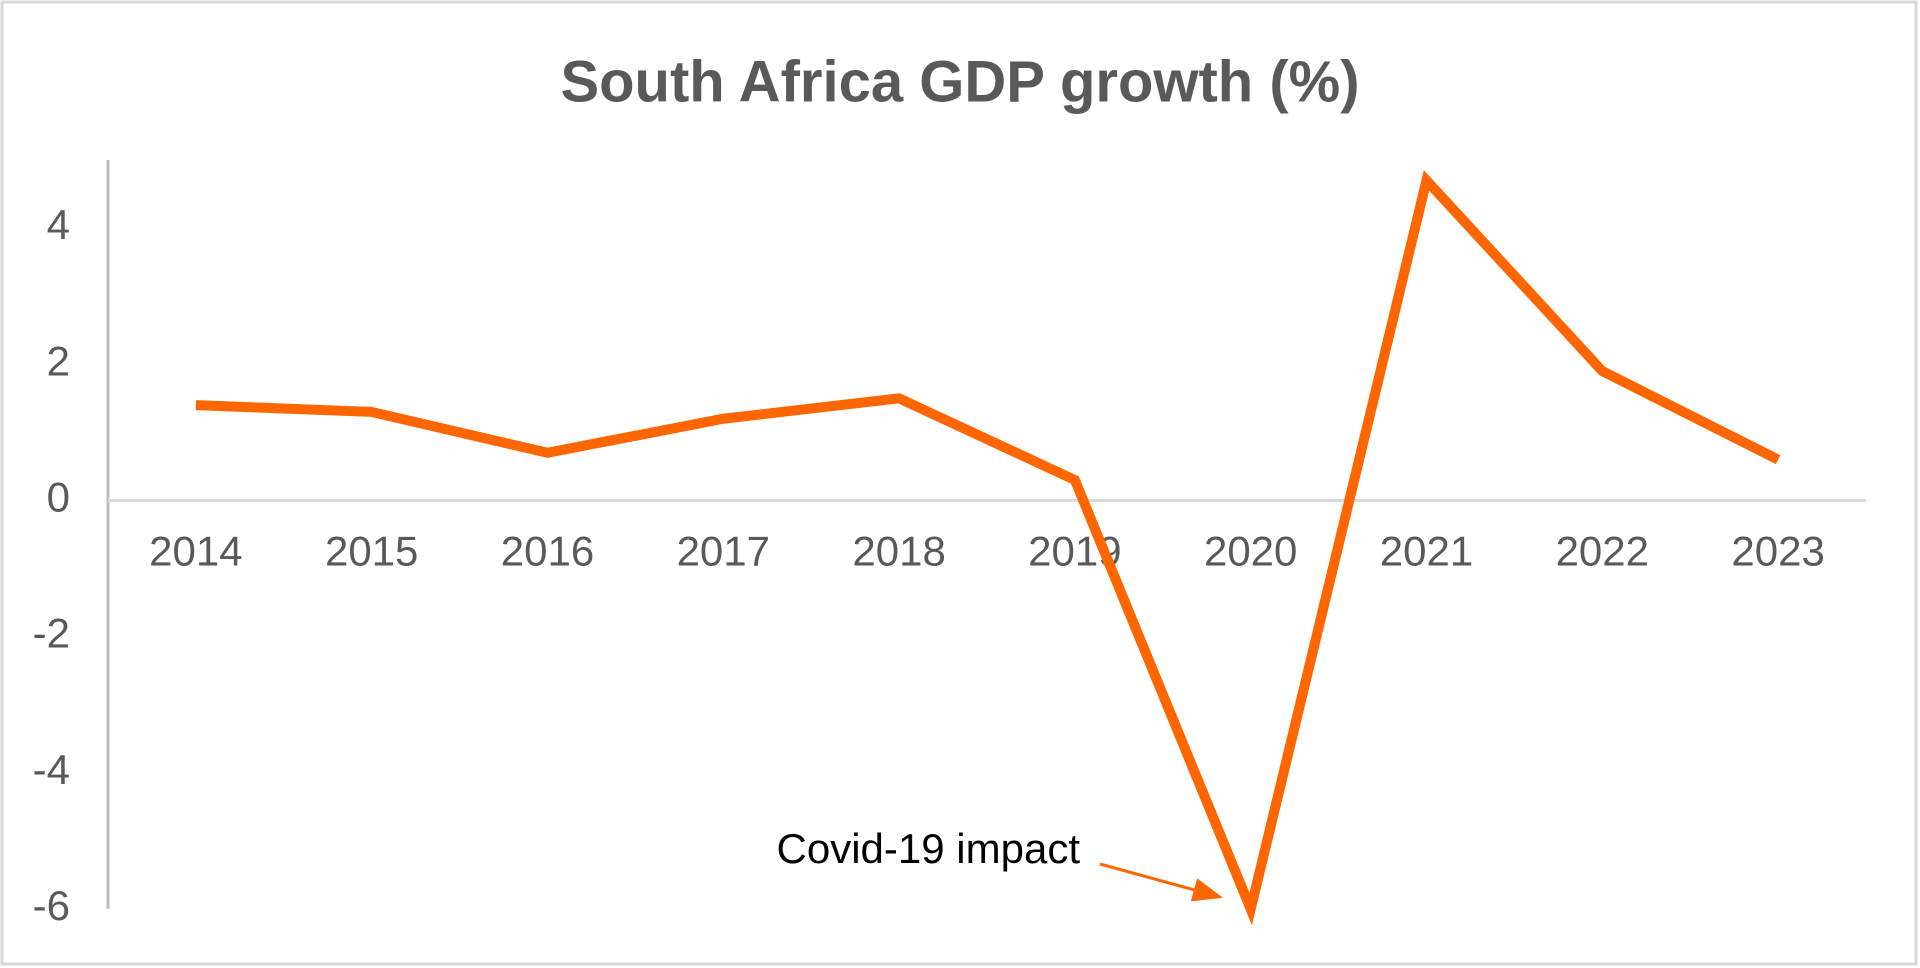 The width and height of the screenshot is (1920, 968). I want to click on x-tick-label: 2022, so click(1602, 551).